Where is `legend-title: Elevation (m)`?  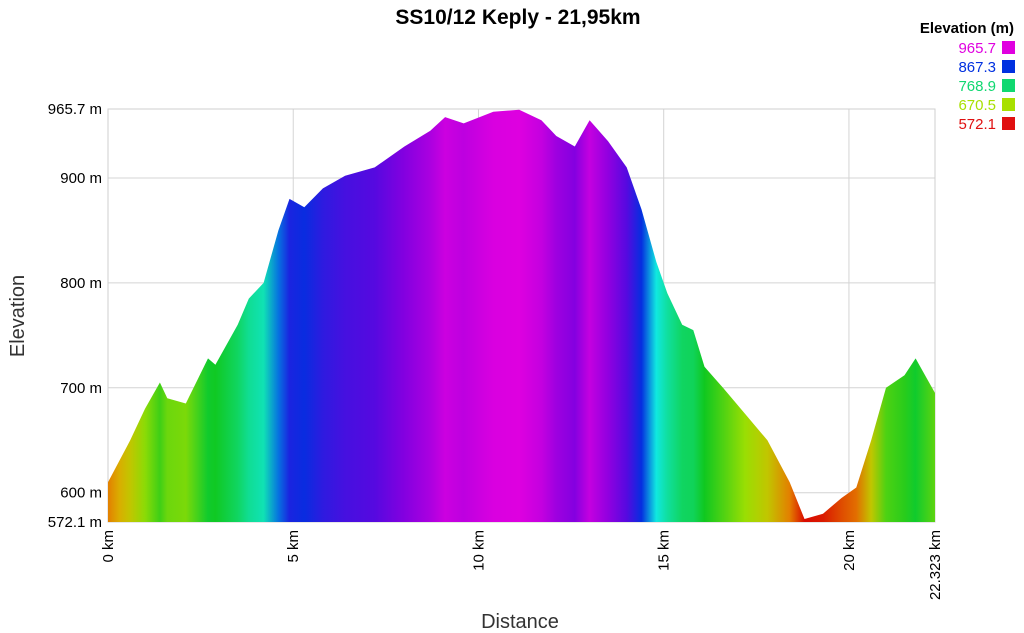 legend-title: Elevation (m) is located at coordinates (967, 28).